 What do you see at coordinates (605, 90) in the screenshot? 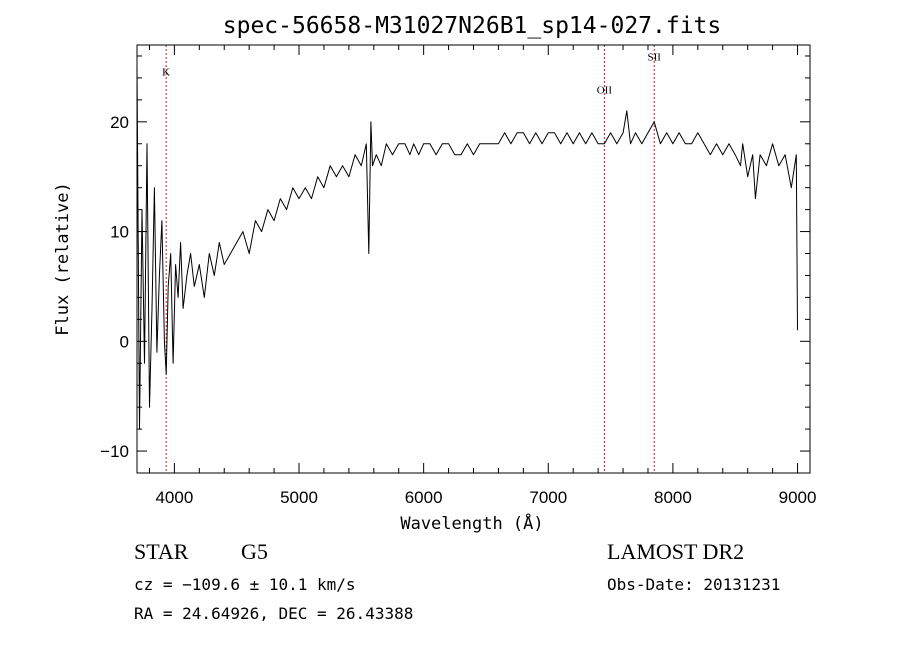
I see `marker-label-oii: OII` at bounding box center [605, 90].